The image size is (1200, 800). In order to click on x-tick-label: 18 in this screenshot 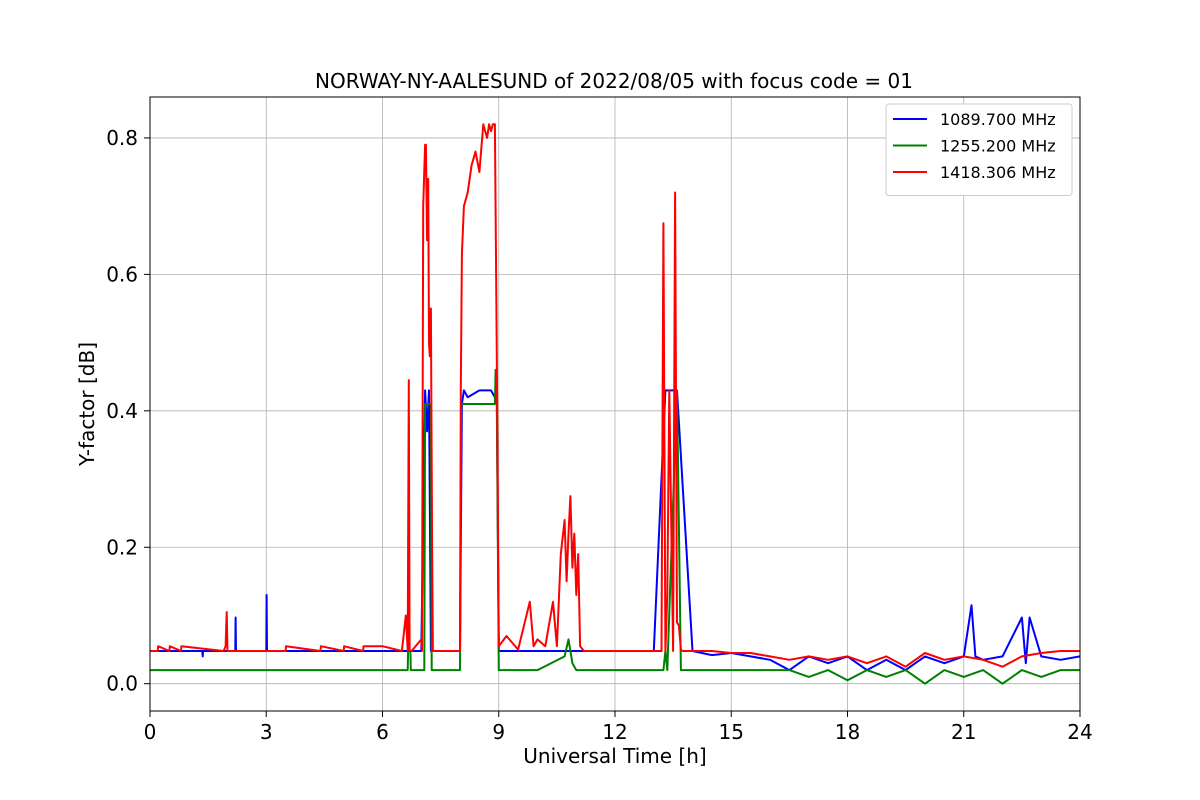, I will do `click(847, 732)`.